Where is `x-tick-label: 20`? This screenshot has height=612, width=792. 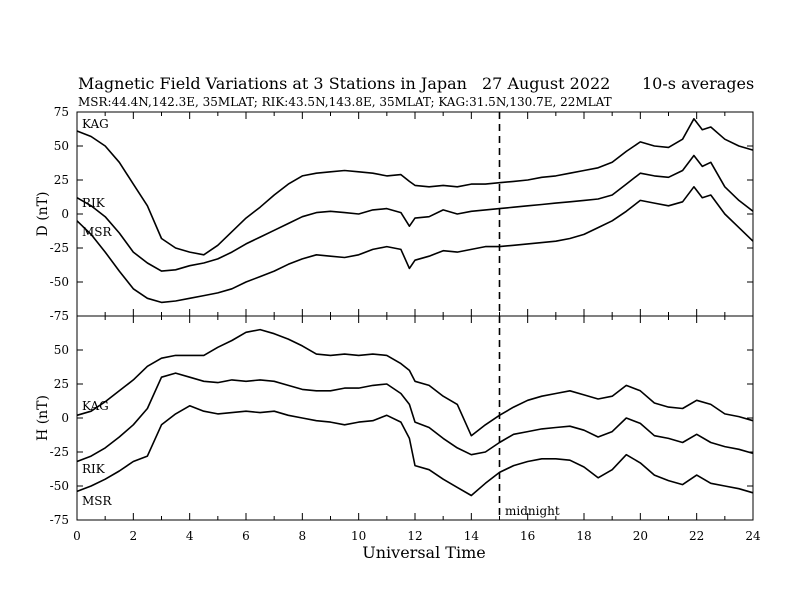 x-tick-label: 20 is located at coordinates (640, 536).